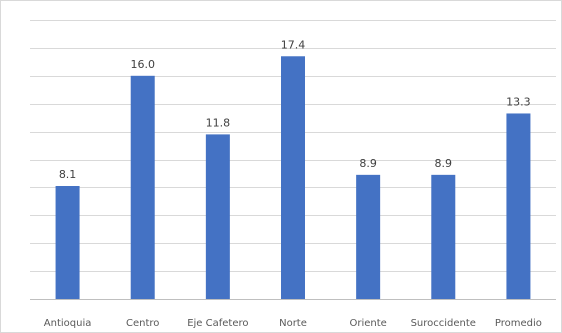  What do you see at coordinates (368, 236) in the screenshot?
I see `bar-oriente` at bounding box center [368, 236].